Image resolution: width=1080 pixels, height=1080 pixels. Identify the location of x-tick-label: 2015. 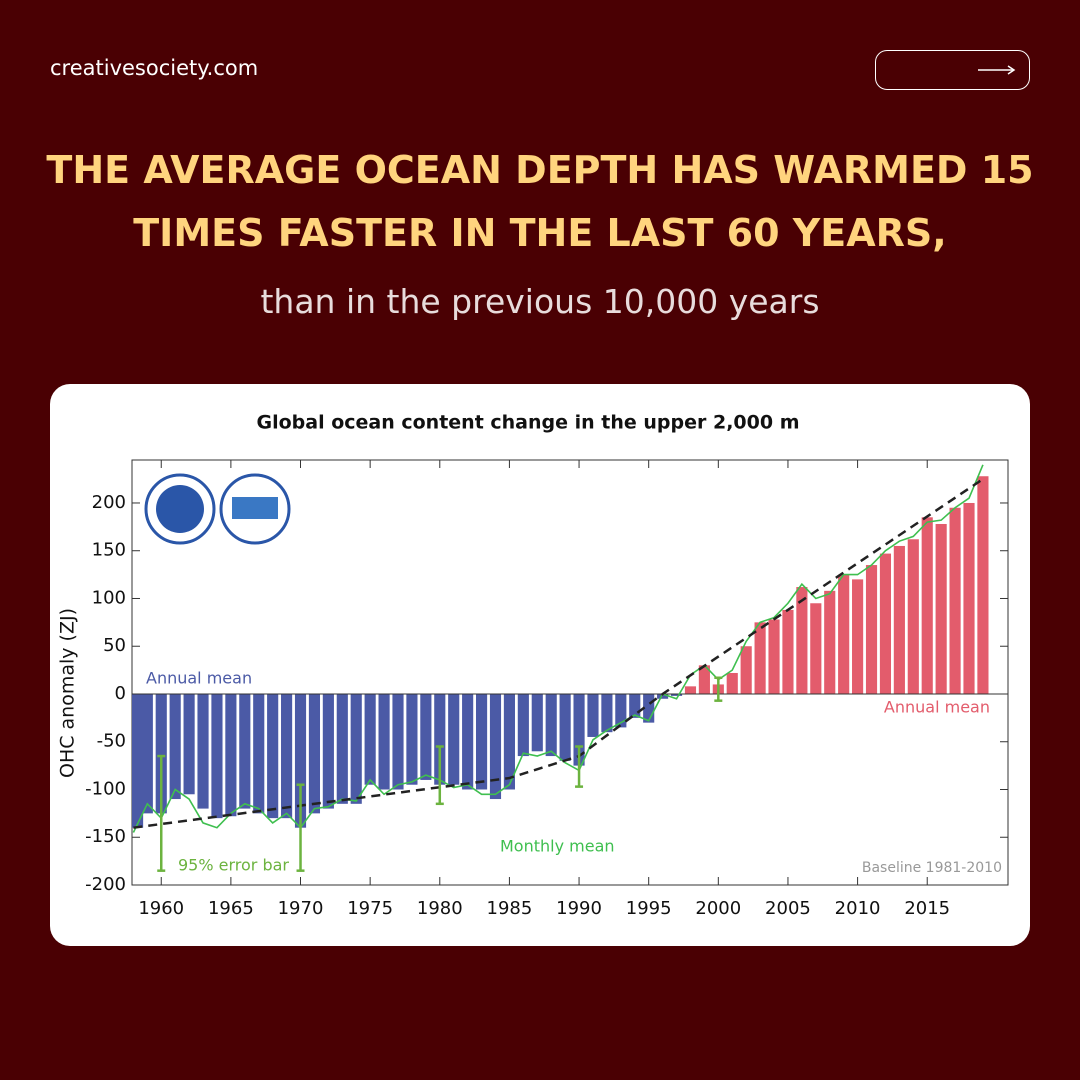
(927, 908).